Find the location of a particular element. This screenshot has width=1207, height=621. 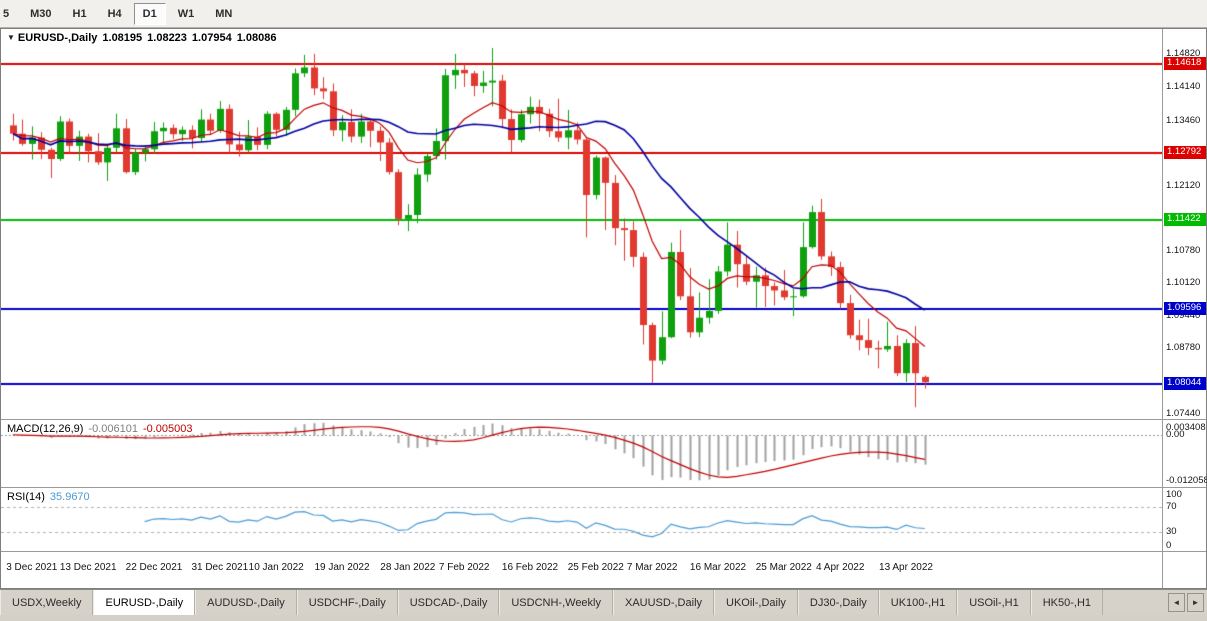

macd-value: -0.006101 is located at coordinates (113, 429).